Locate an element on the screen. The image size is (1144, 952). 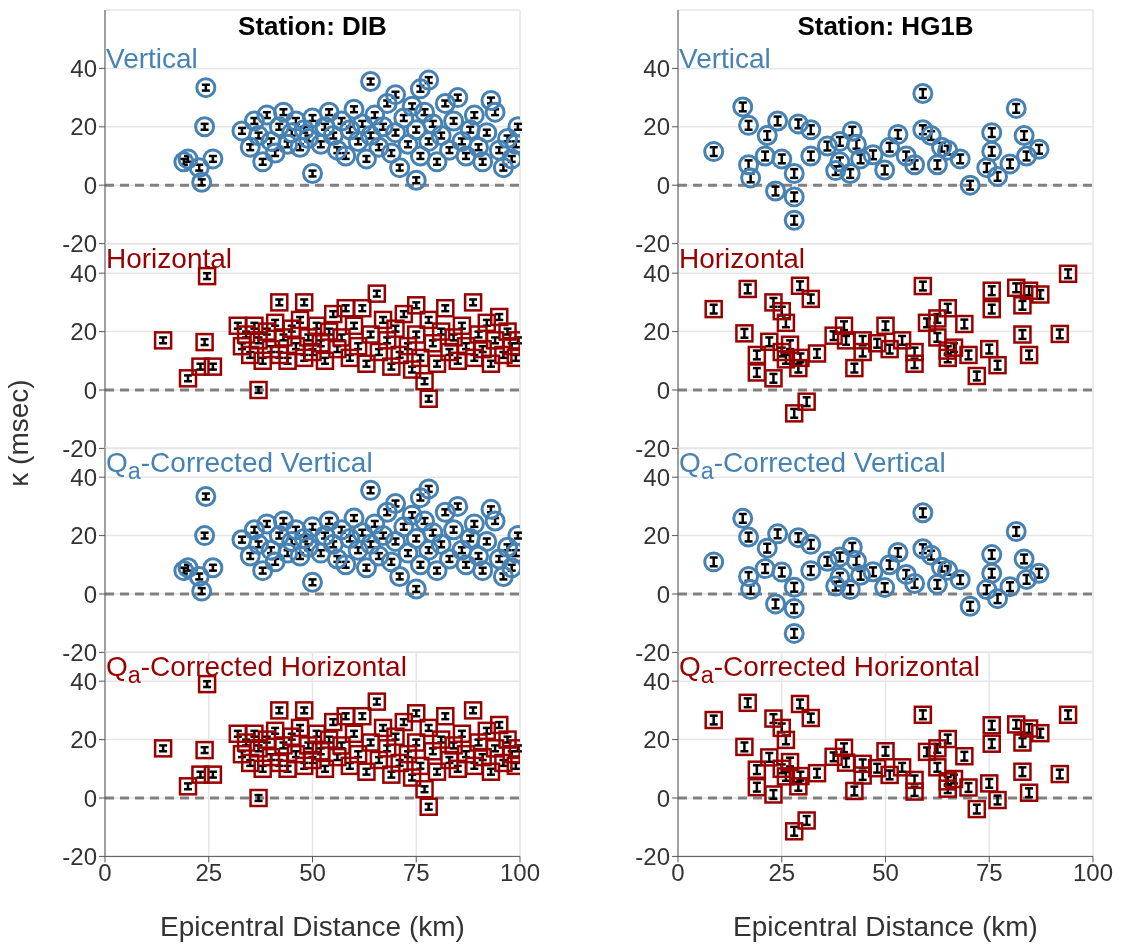
y-axis-title: κ (msec) is located at coordinates (19, 433).